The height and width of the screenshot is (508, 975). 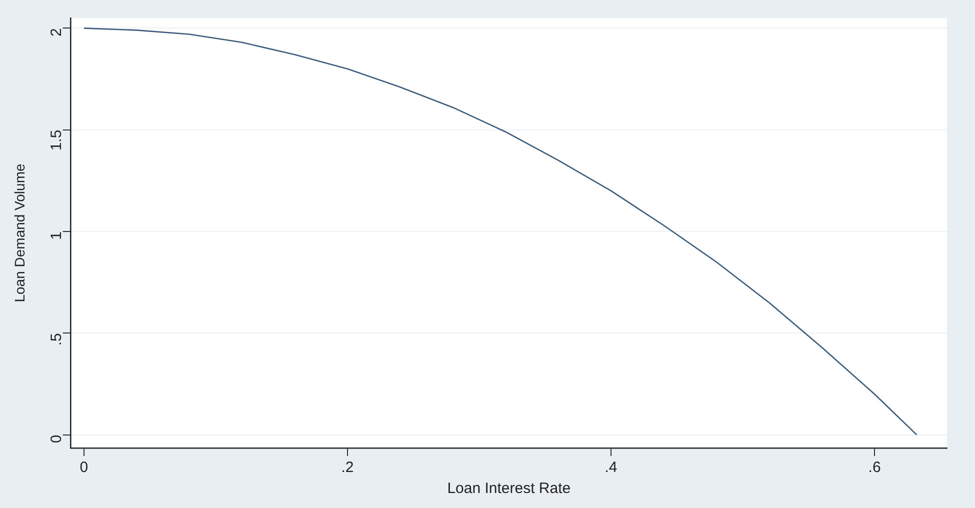 I want to click on y-tick-label: 0, so click(x=56, y=439).